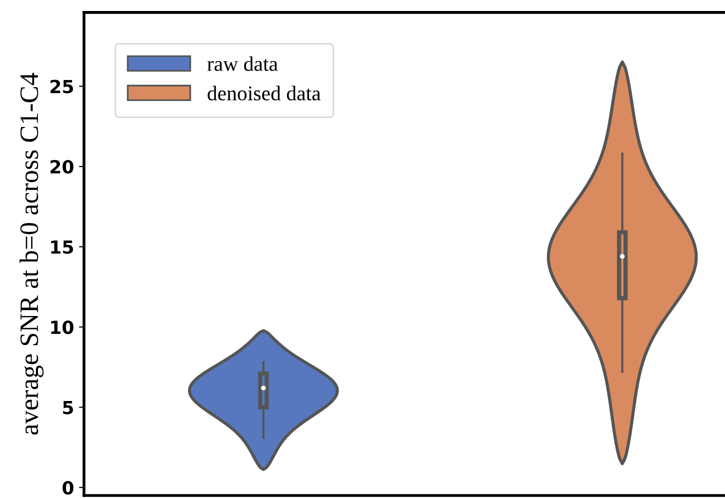  I want to click on y-tick-label: 20, so click(62, 167).